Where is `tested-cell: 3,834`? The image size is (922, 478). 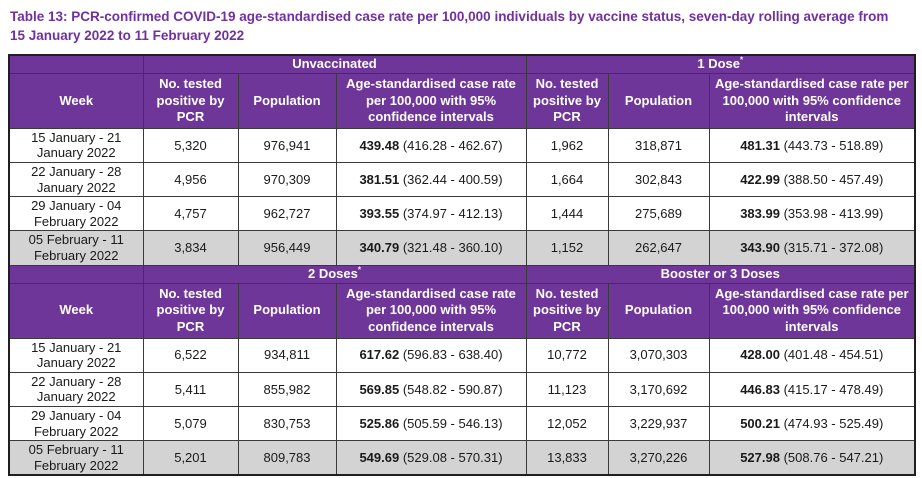 tested-cell: 3,834 is located at coordinates (190, 248).